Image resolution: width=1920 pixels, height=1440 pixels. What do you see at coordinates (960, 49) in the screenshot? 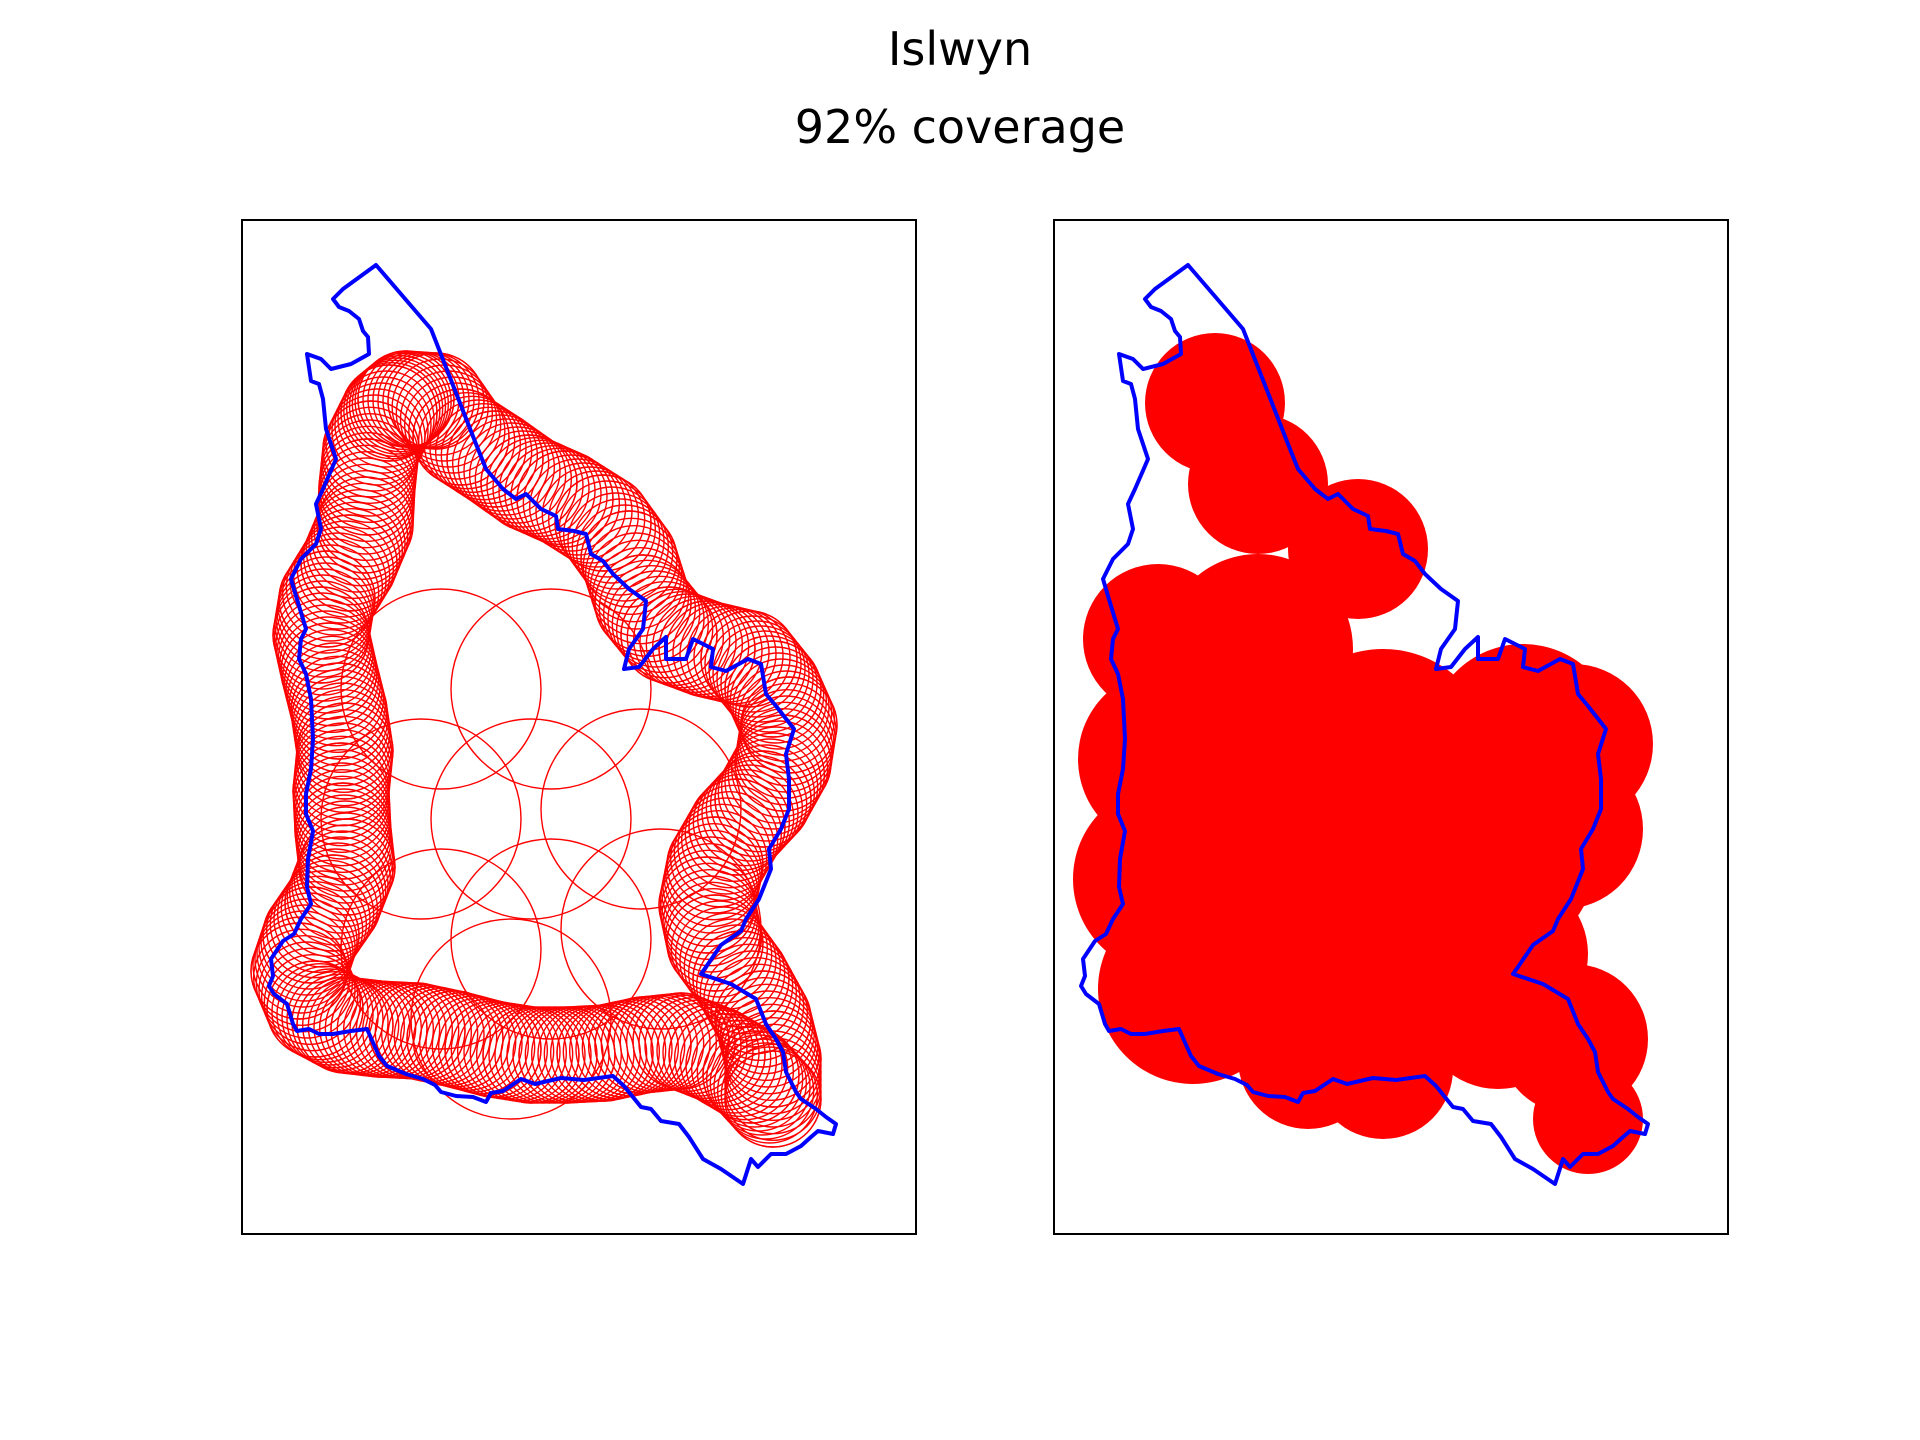
I see `figure-title: Islwyn` at bounding box center [960, 49].